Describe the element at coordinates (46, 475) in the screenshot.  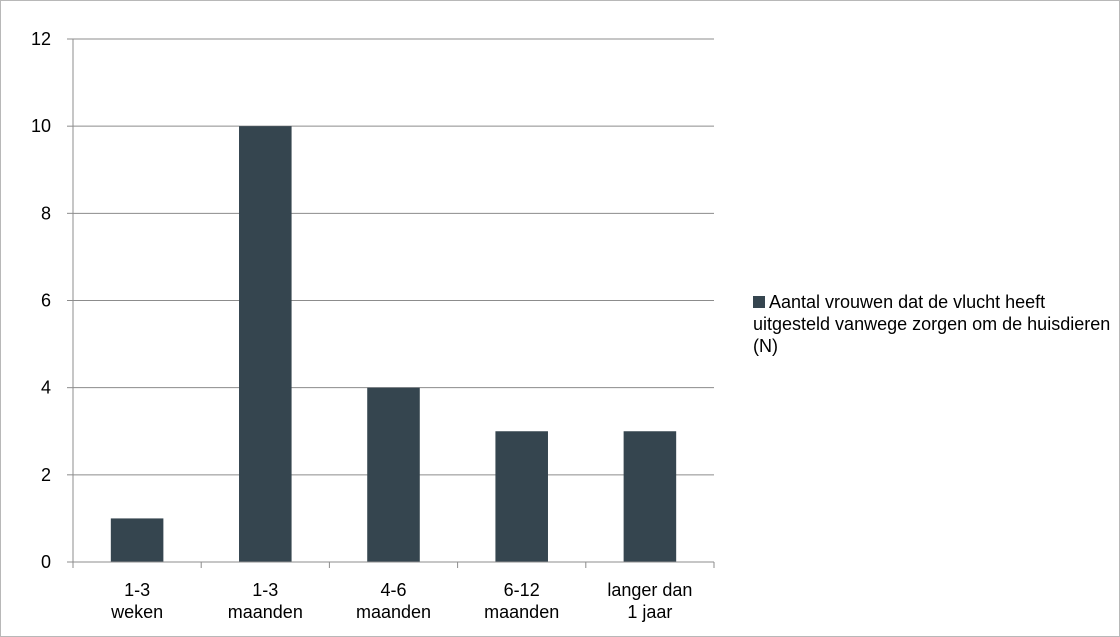
I see `y-tick-label: 2` at that location.